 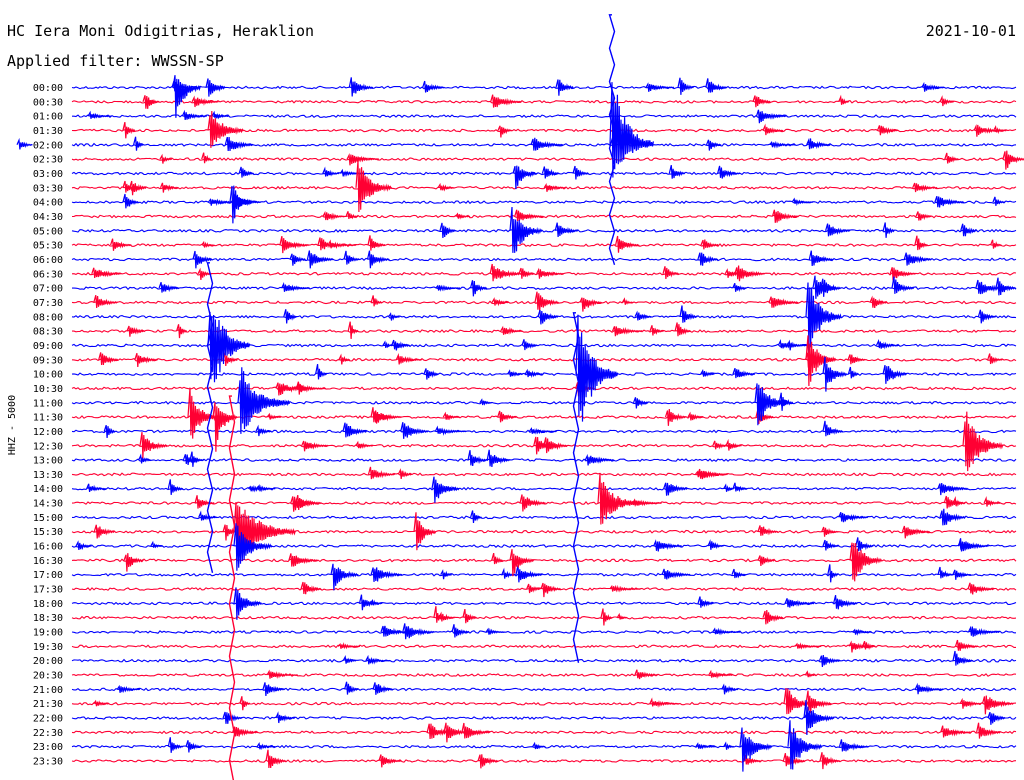 What do you see at coordinates (48, 604) in the screenshot?
I see `time-tick-label: 18:00` at bounding box center [48, 604].